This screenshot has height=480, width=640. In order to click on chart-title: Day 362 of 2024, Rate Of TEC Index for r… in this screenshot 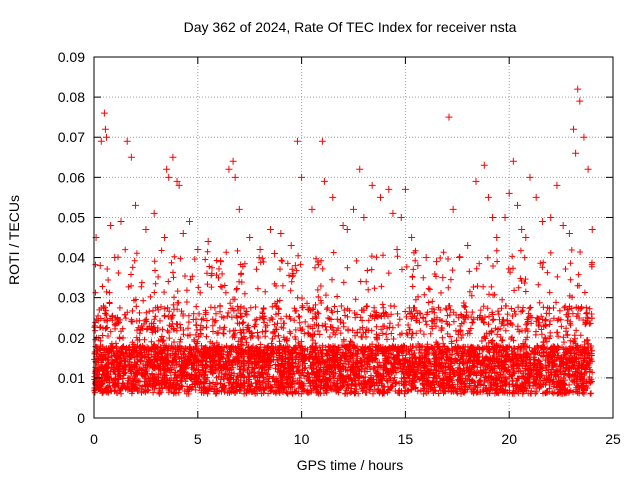, I will do `click(350, 27)`.